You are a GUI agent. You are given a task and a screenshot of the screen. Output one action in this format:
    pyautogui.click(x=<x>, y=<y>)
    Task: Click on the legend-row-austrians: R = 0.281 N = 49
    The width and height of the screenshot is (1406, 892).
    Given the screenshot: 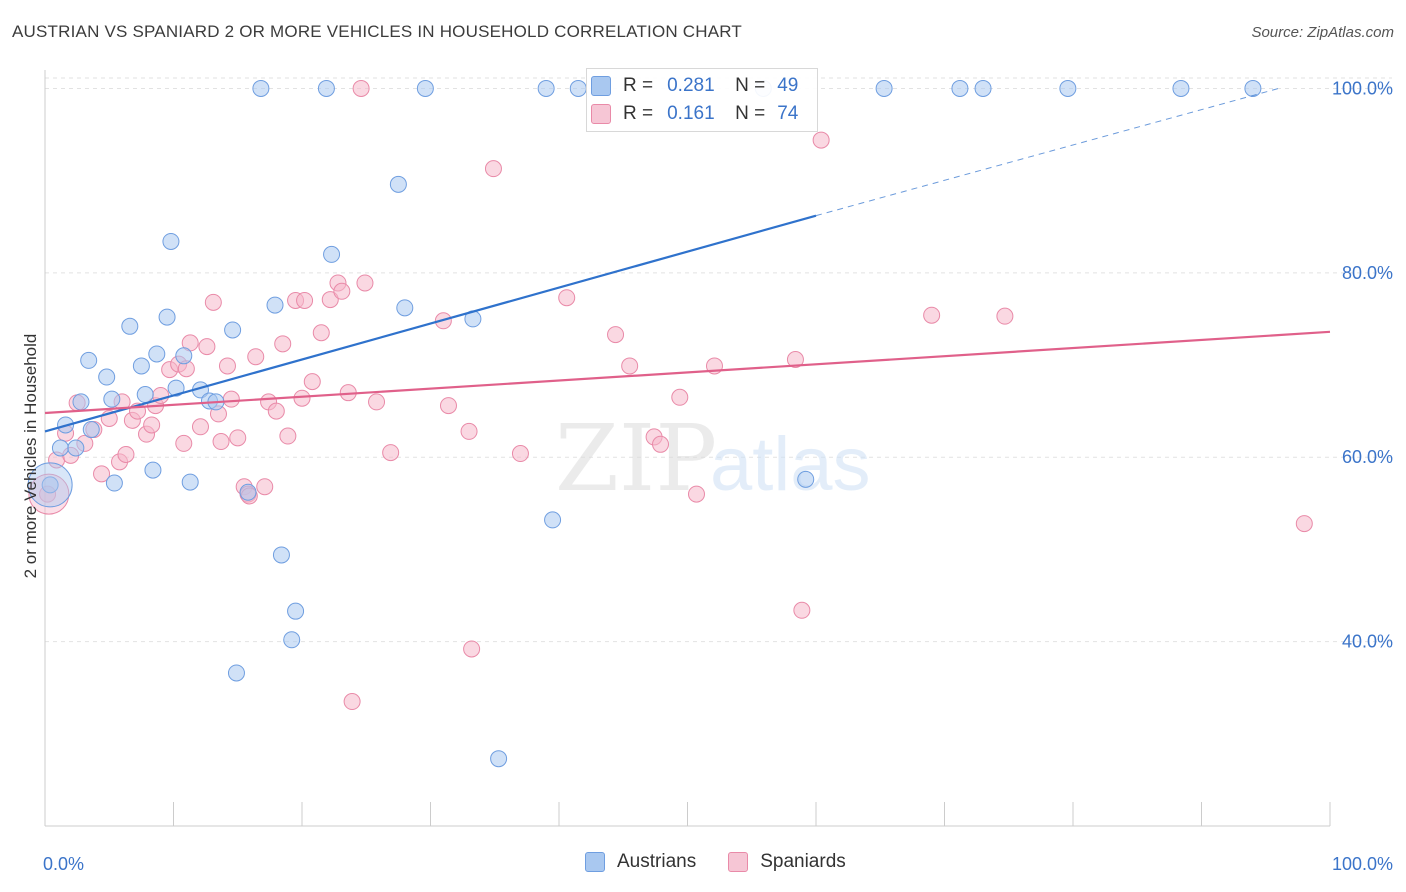 What is the action you would take?
    pyautogui.click(x=692, y=86)
    